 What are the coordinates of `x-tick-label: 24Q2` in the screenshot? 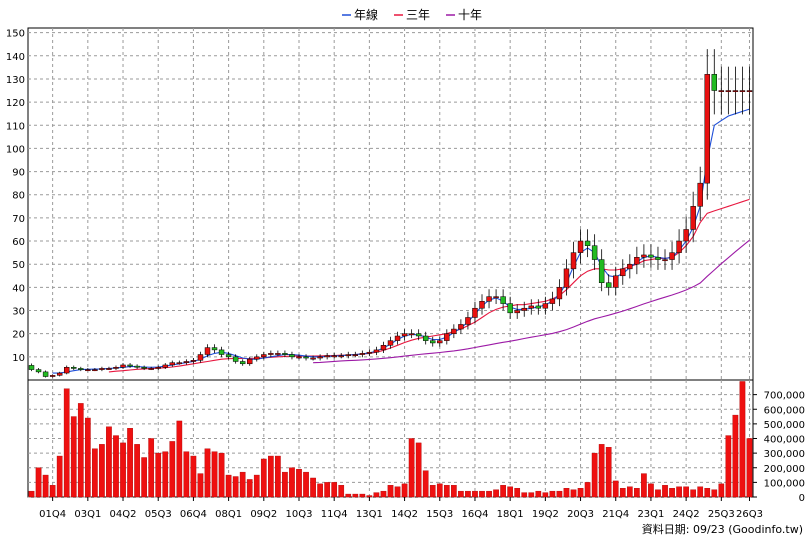 It's located at (686, 514).